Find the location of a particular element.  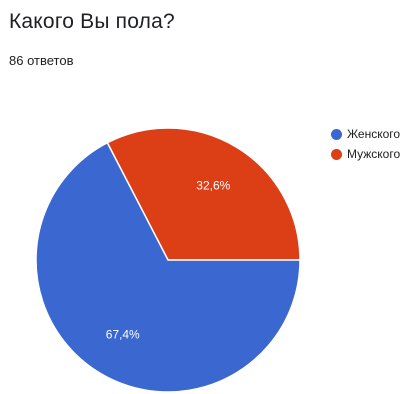

legend-swatch-male is located at coordinates (336, 154).